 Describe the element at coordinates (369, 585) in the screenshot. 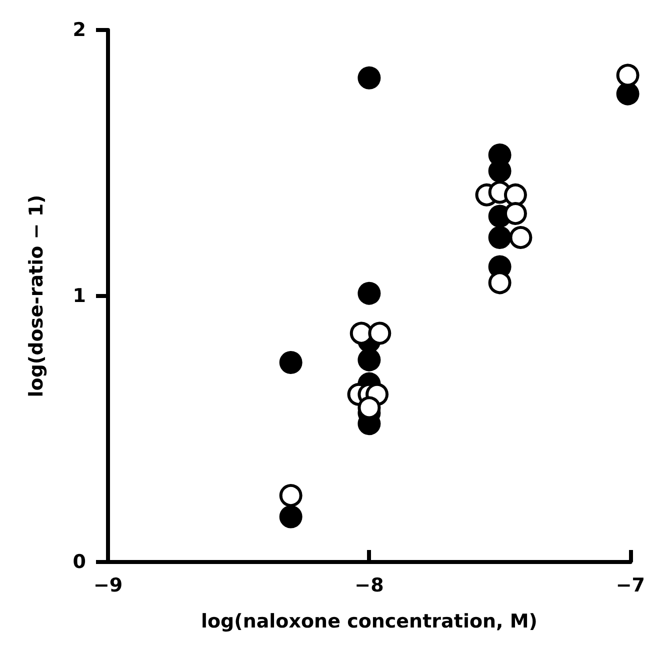

I see `x-tick-label: −8` at that location.